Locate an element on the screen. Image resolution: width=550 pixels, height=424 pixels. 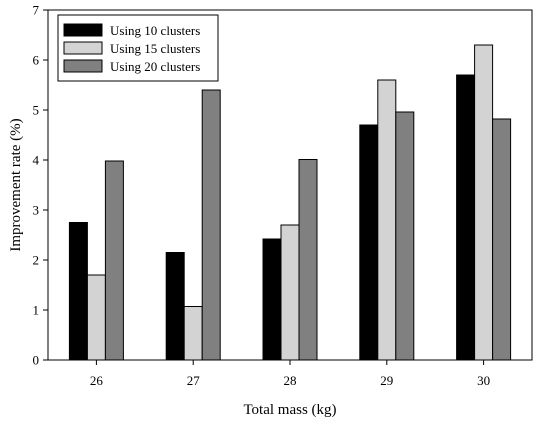
x-tick-label: 27 is located at coordinates (194, 380).